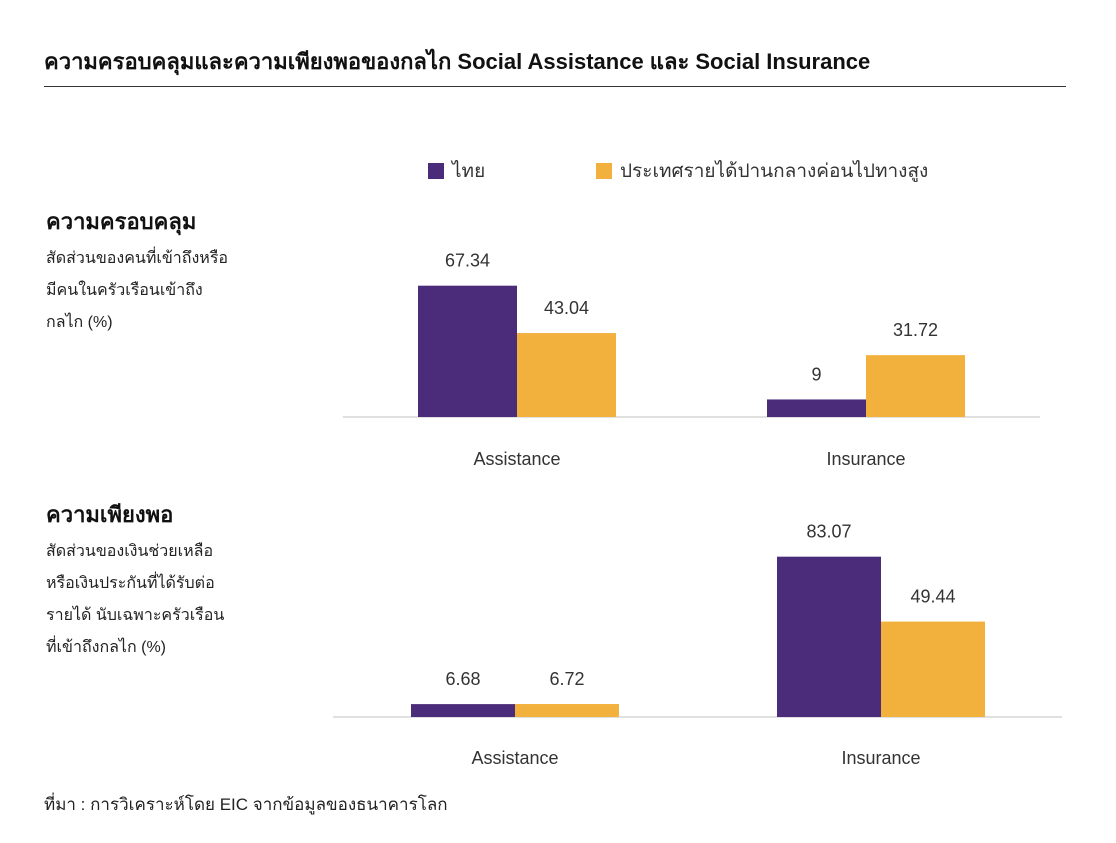  Describe the element at coordinates (566, 679) in the screenshot. I see `adequacy-data-label-assistance-upper-middle-income: 6.72` at that location.